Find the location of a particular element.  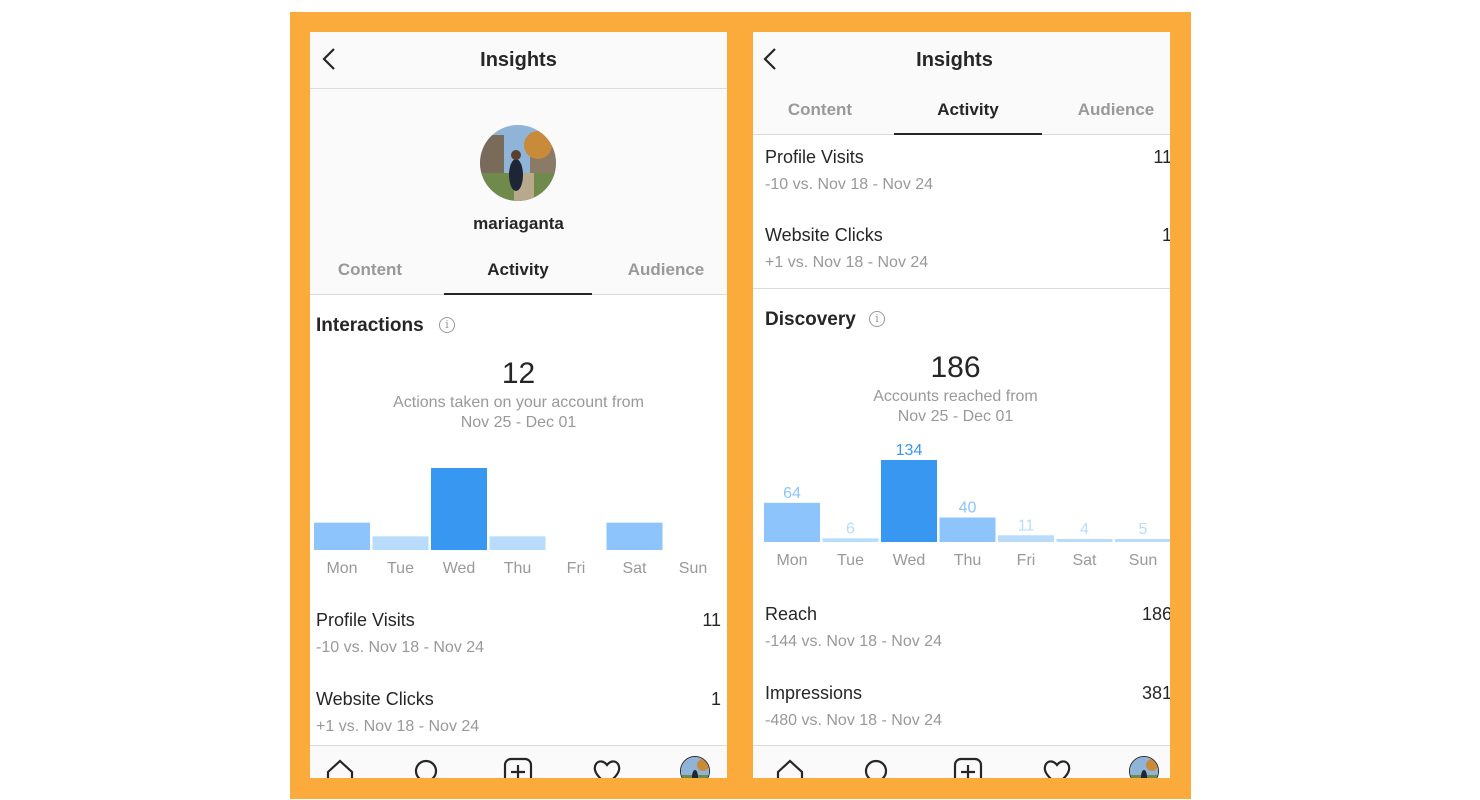

stat-value: 381 is located at coordinates (1155, 693).